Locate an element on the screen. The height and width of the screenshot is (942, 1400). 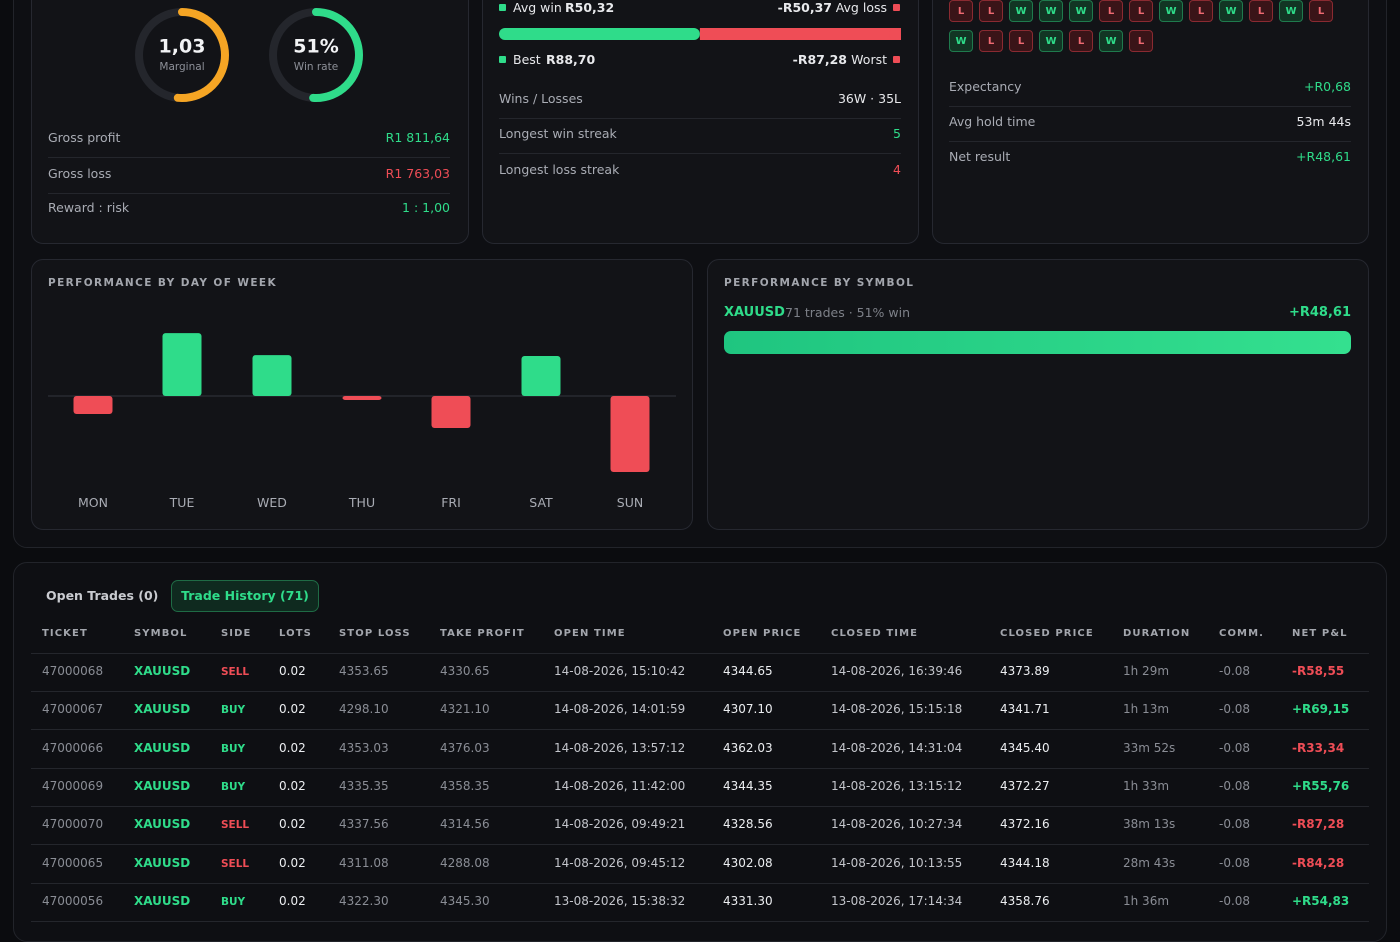
table-cell: -R84,28 is located at coordinates (1318, 862).